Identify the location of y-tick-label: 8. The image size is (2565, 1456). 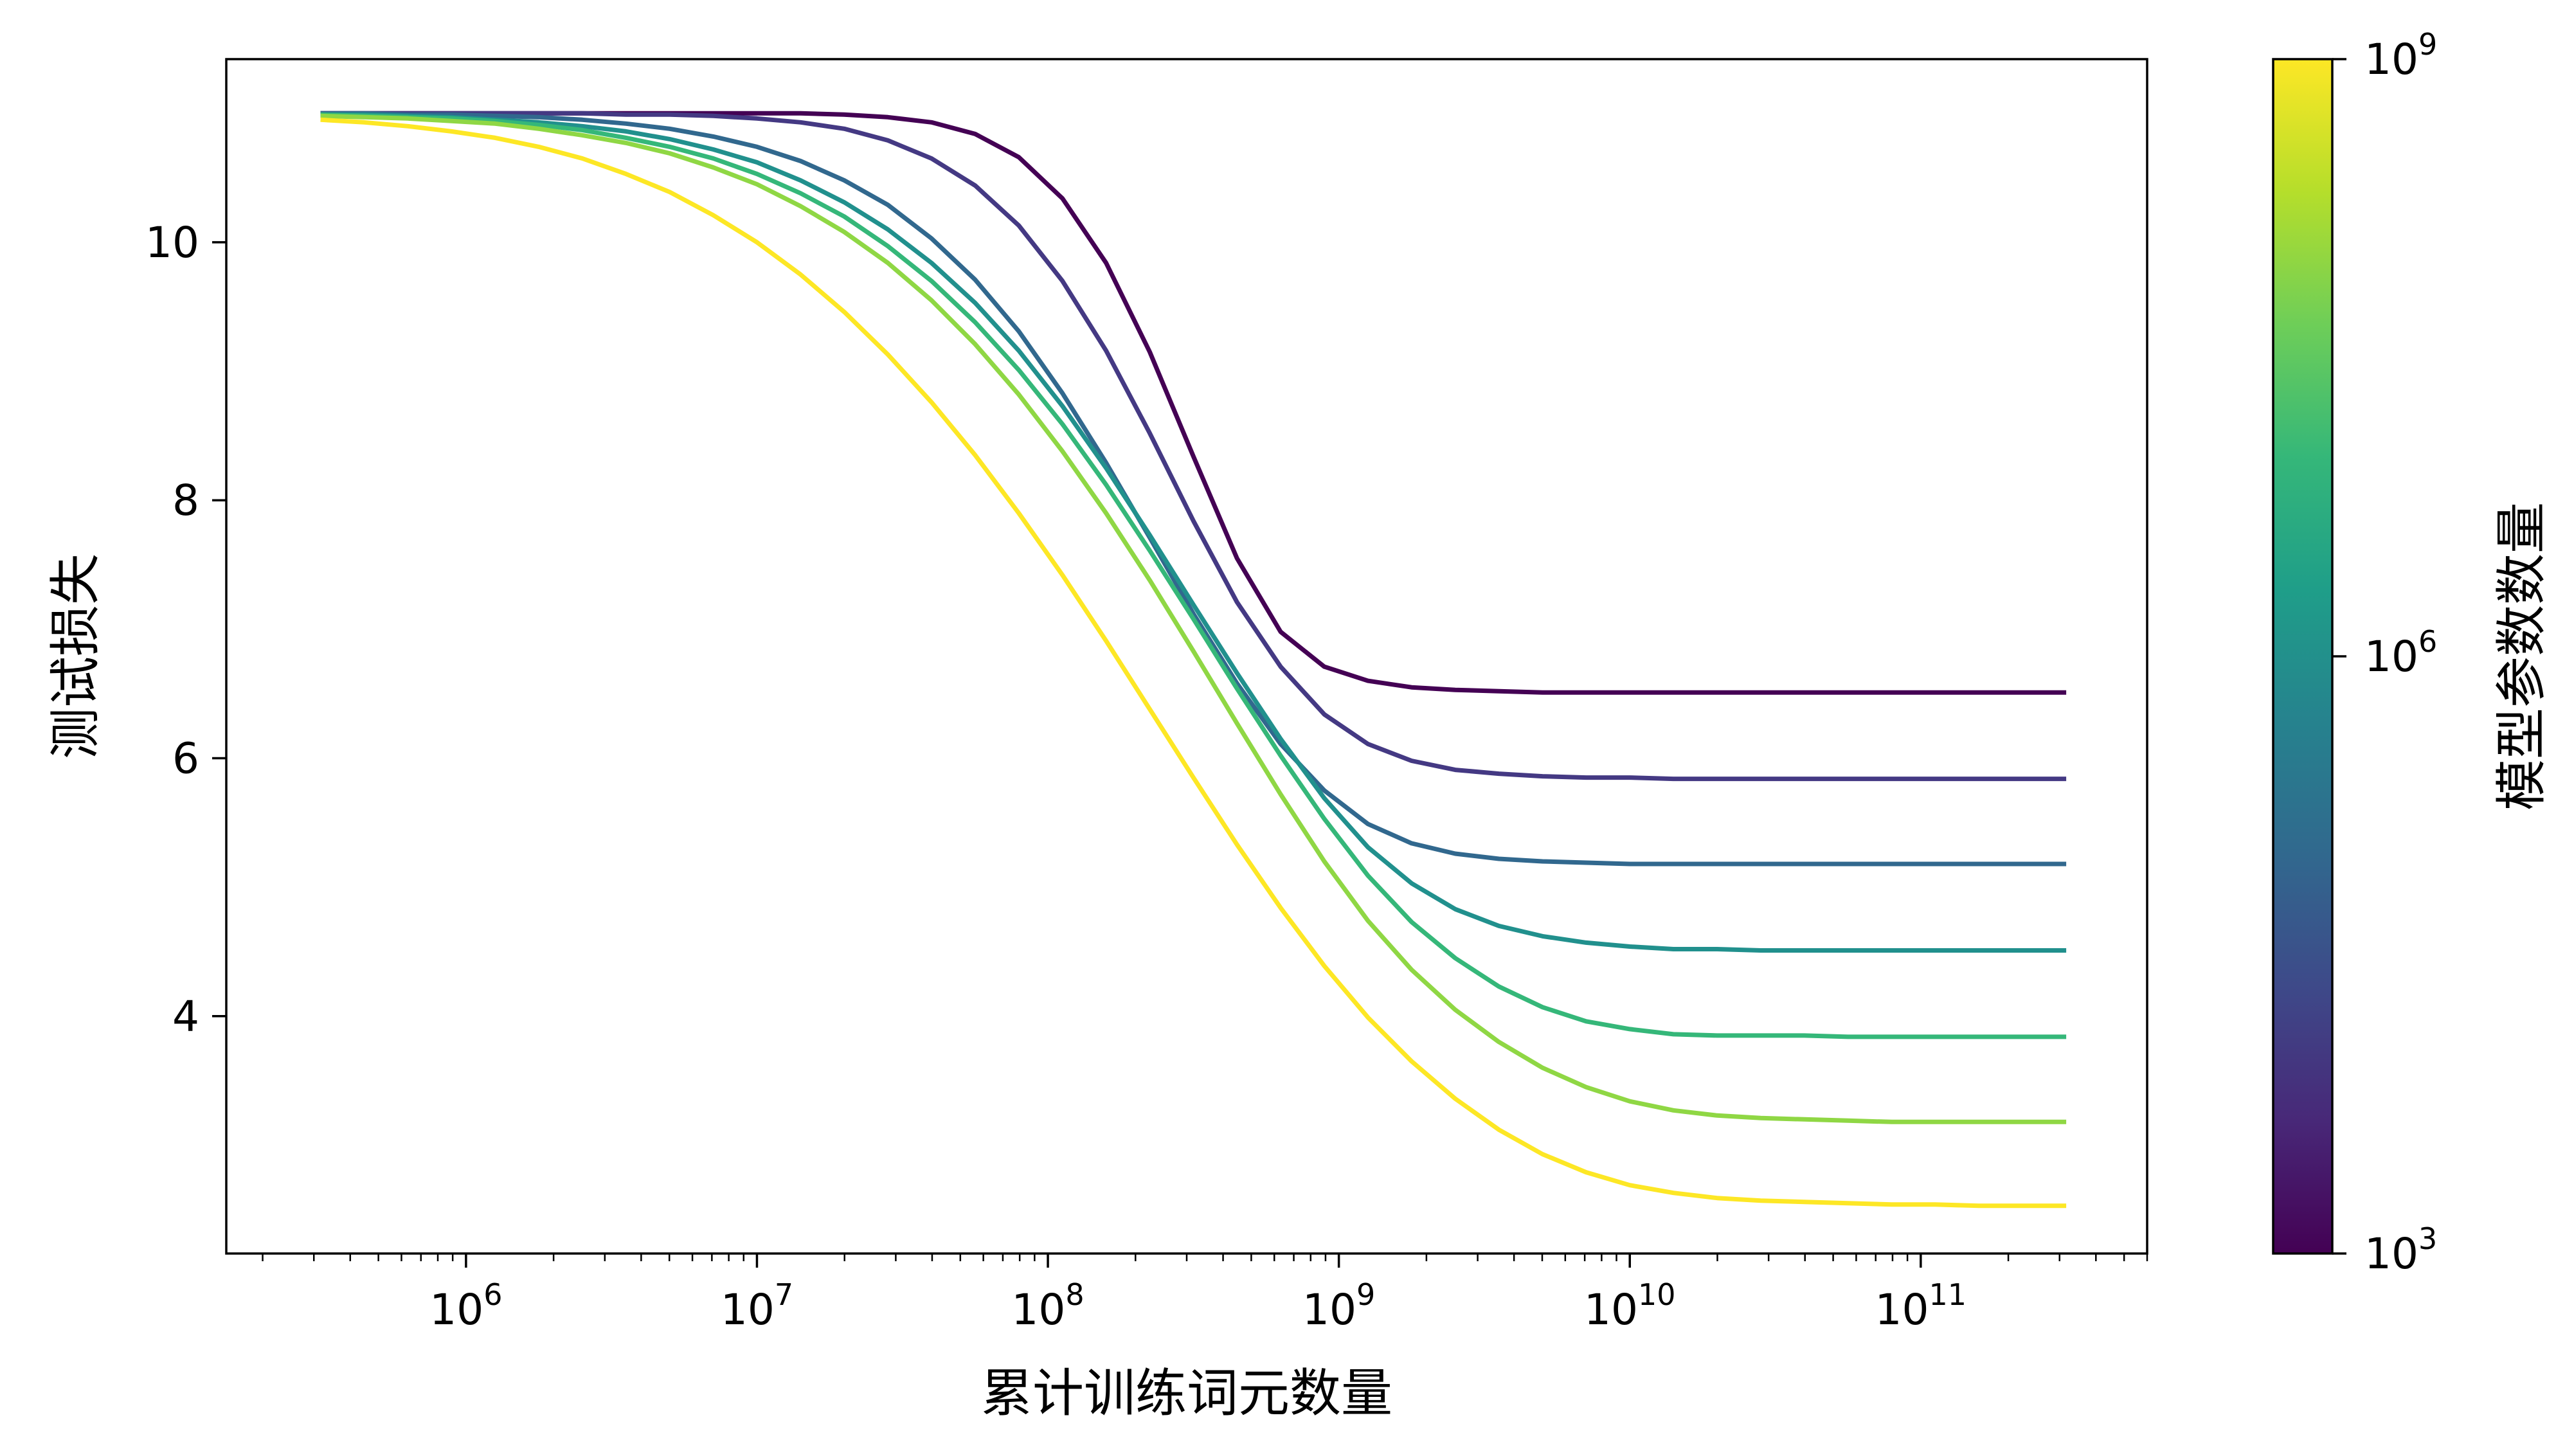
(185, 501).